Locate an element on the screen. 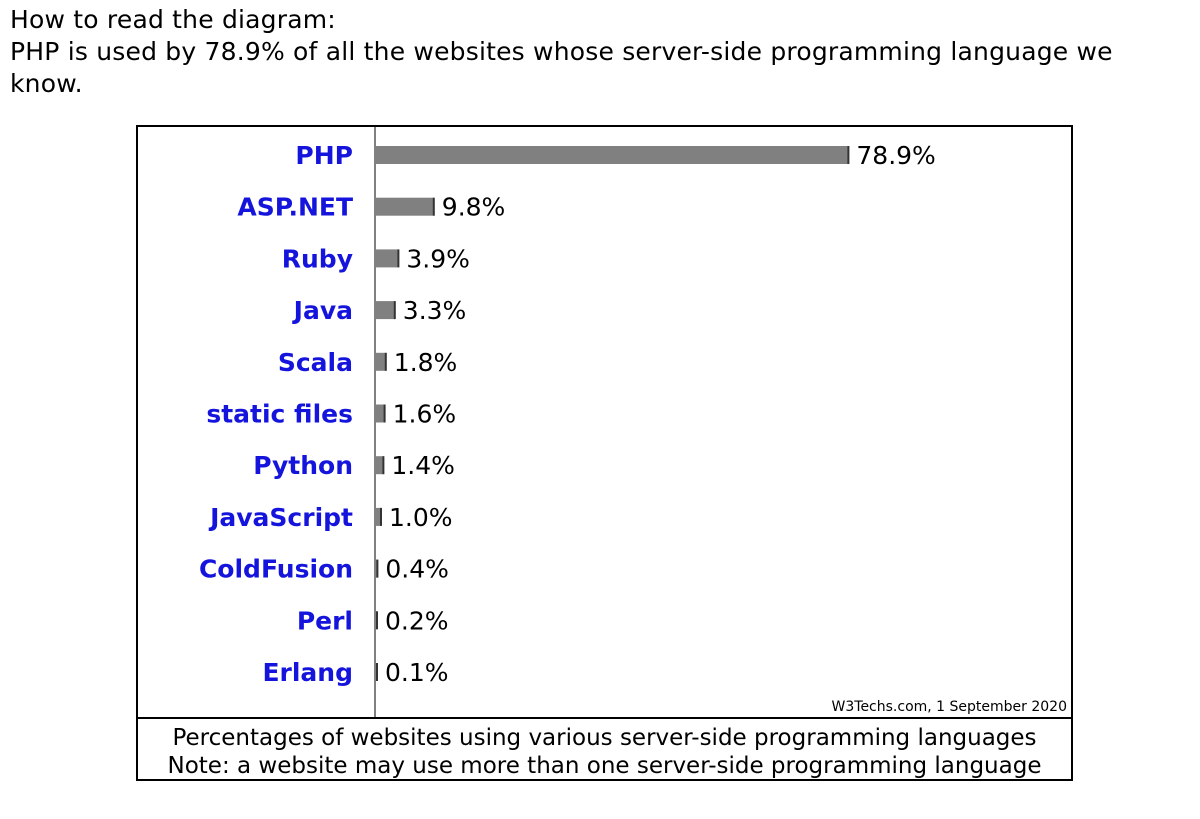 This screenshot has width=1200, height=819. value-label: 3.3% is located at coordinates (435, 310).